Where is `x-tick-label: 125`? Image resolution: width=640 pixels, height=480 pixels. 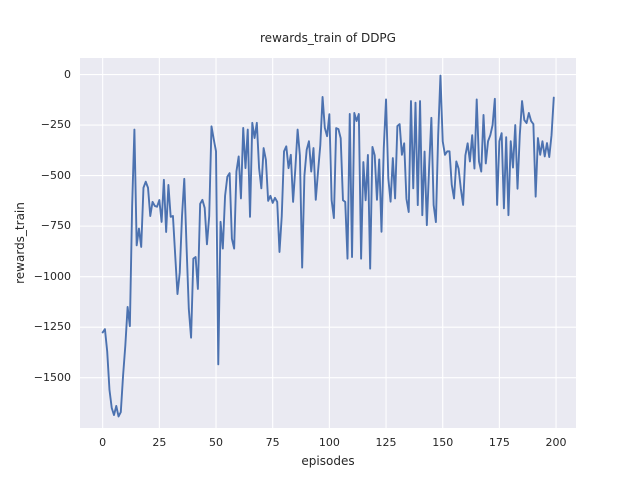
x-tick-label: 125 is located at coordinates (386, 442).